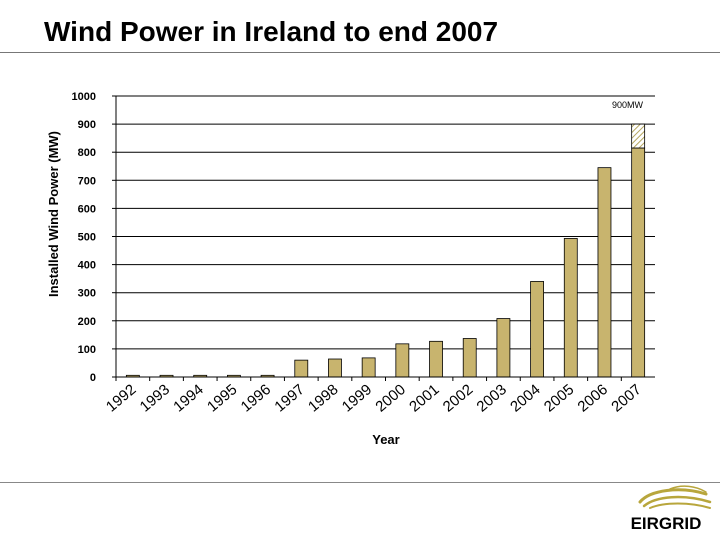 The height and width of the screenshot is (540, 720). What do you see at coordinates (87, 238) in the screenshot?
I see `y-tick-label: 500` at bounding box center [87, 238].